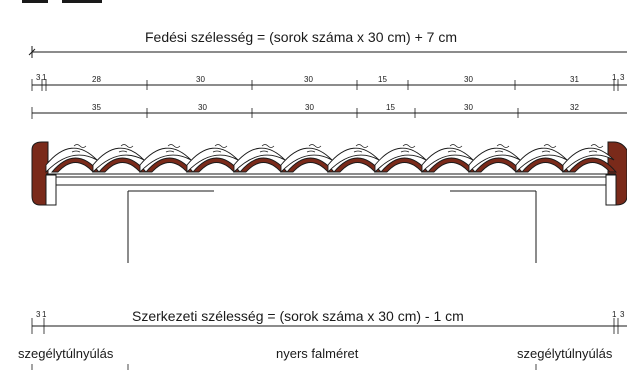  What do you see at coordinates (574, 79) in the screenshot?
I see `row1-dim-8: 31` at bounding box center [574, 79].